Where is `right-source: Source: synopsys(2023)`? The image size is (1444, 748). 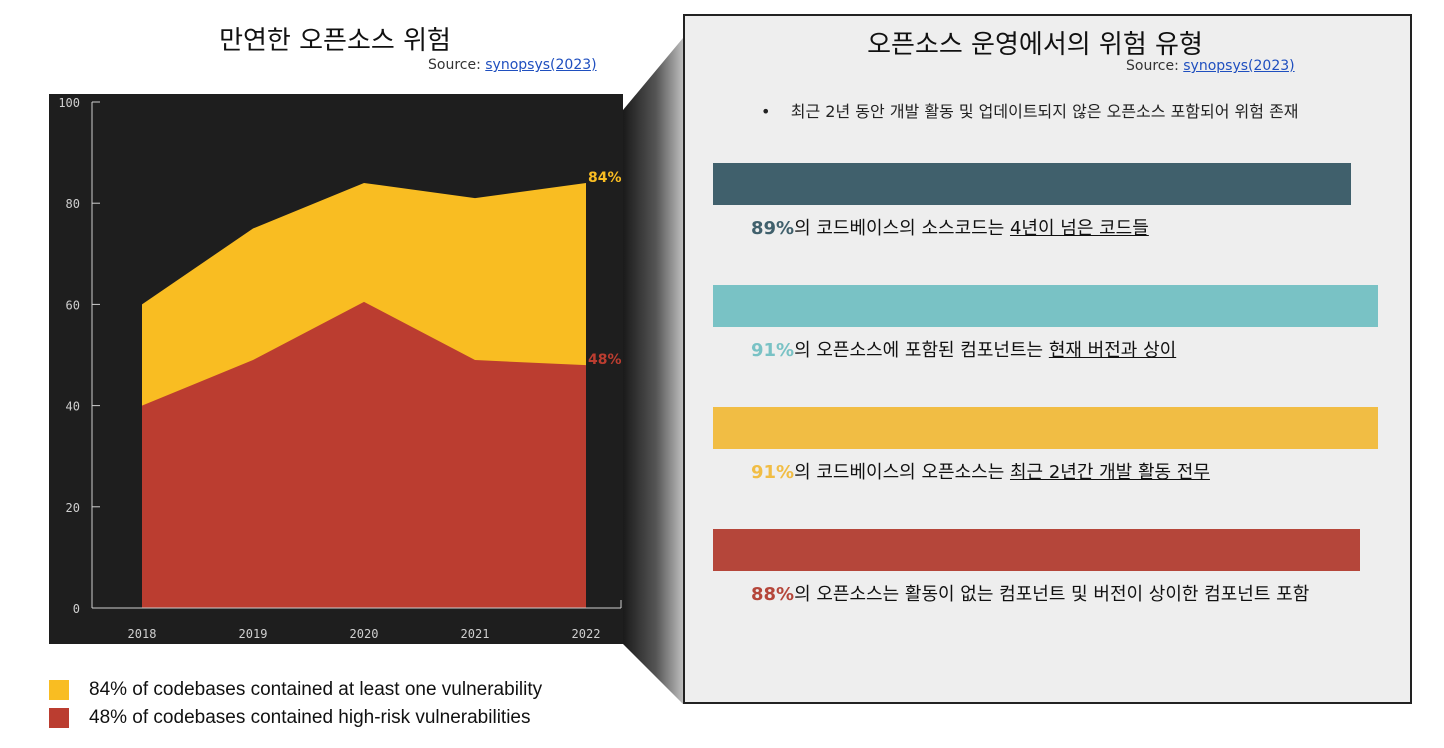 right-source: Source: synopsys(2023) is located at coordinates (1210, 66).